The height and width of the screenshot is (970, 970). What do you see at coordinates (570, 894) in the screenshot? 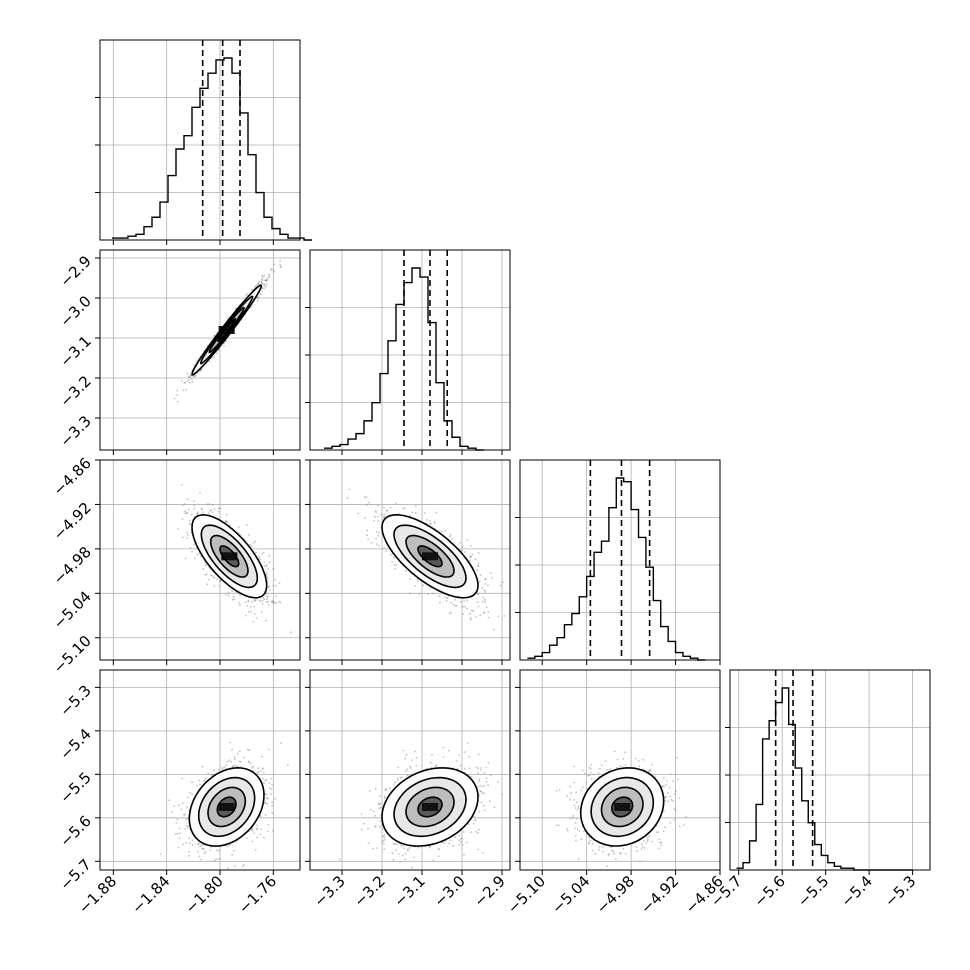
I see `x-tick-label: −5.04` at bounding box center [570, 894].